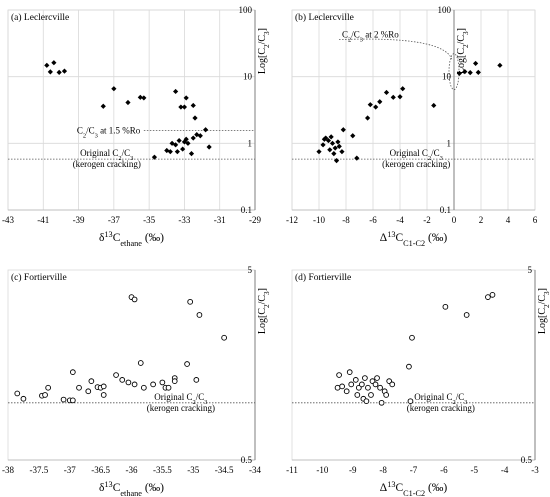 The width and height of the screenshot is (550, 497). I want to click on x-tick-label: -31, so click(220, 220).